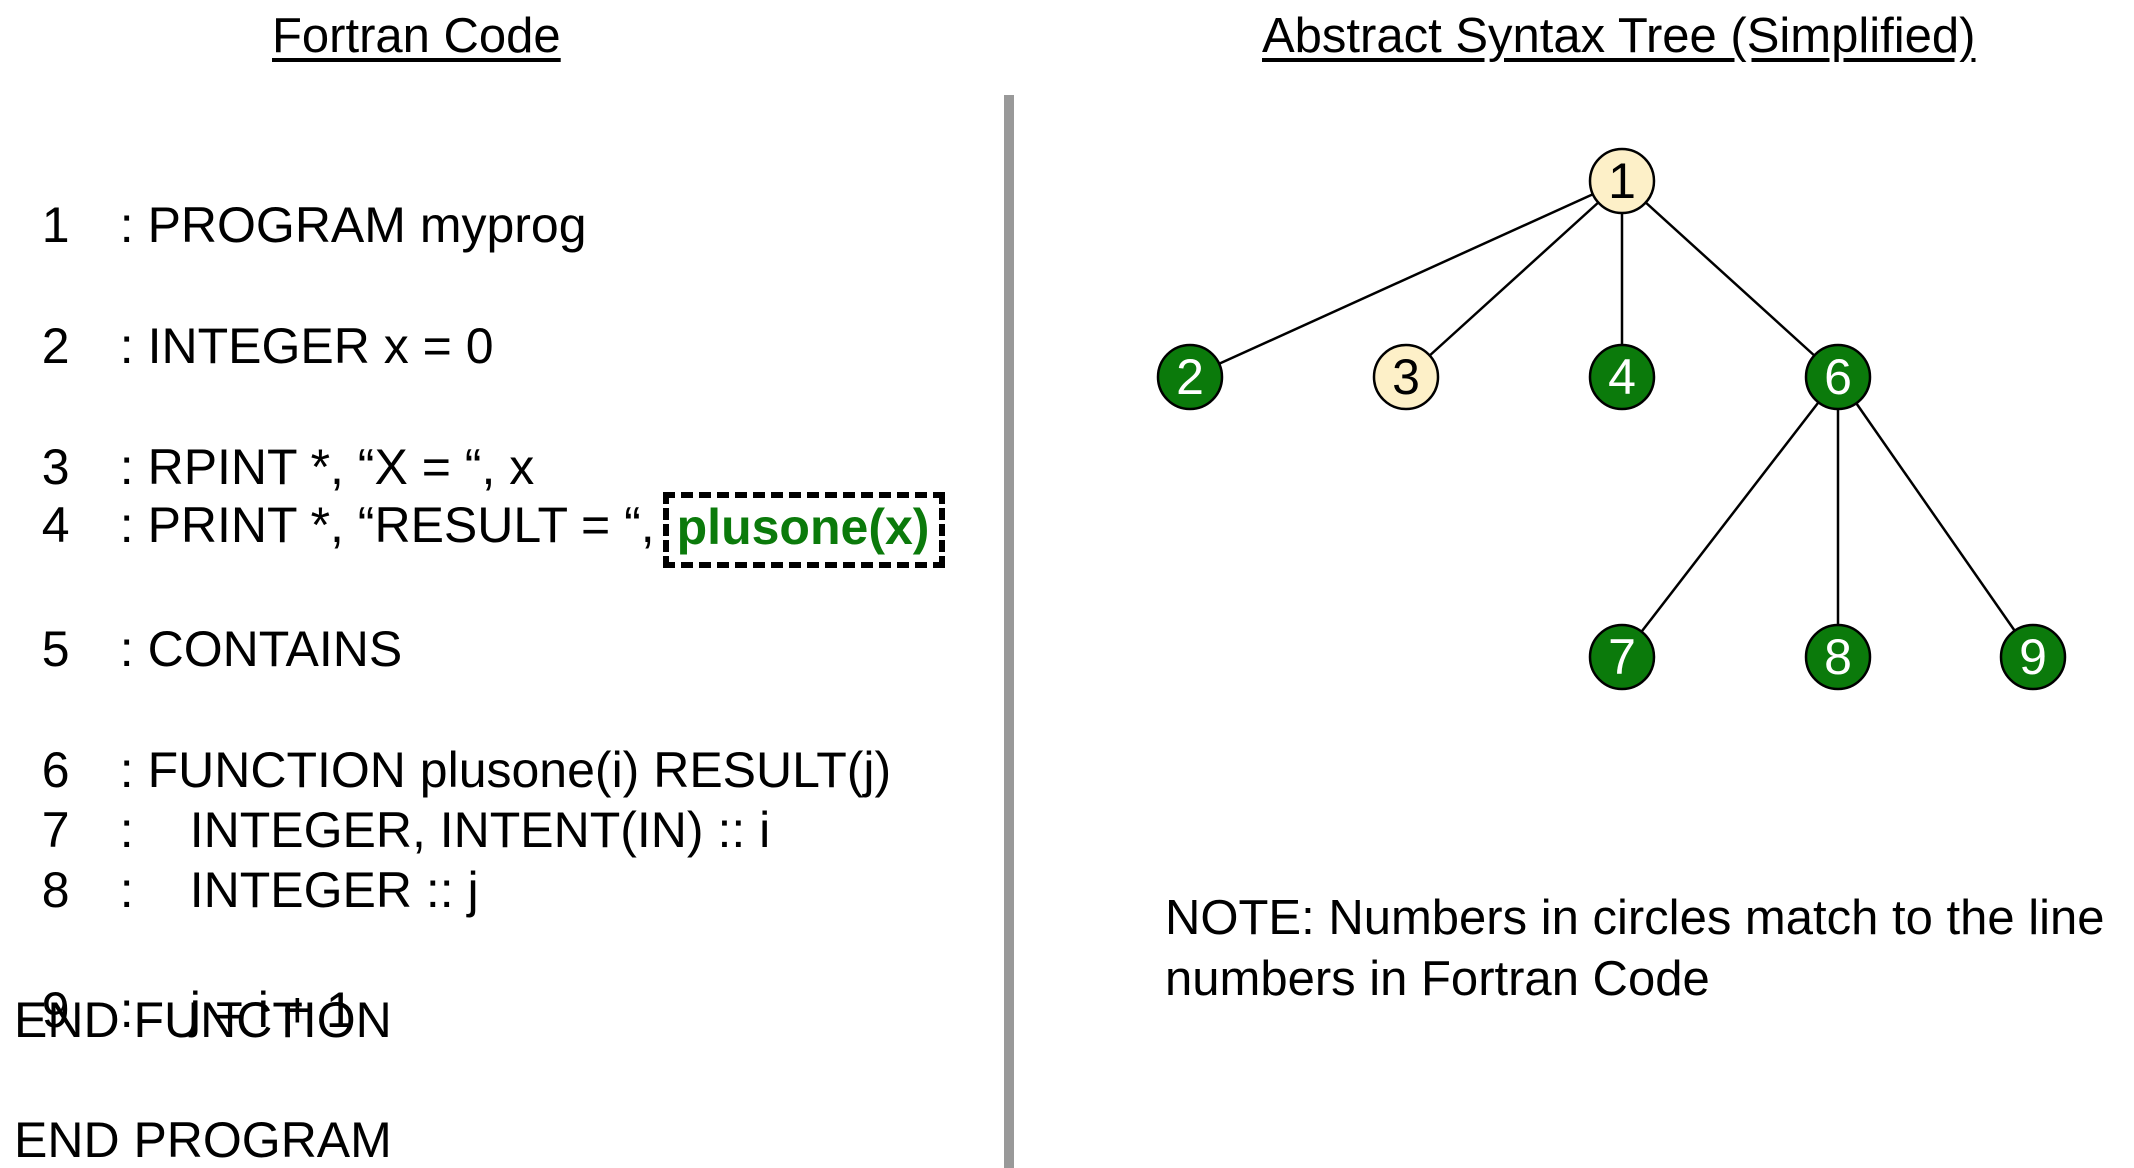 The width and height of the screenshot is (2134, 1168). I want to click on tree-node-9: 9, so click(2033, 657).